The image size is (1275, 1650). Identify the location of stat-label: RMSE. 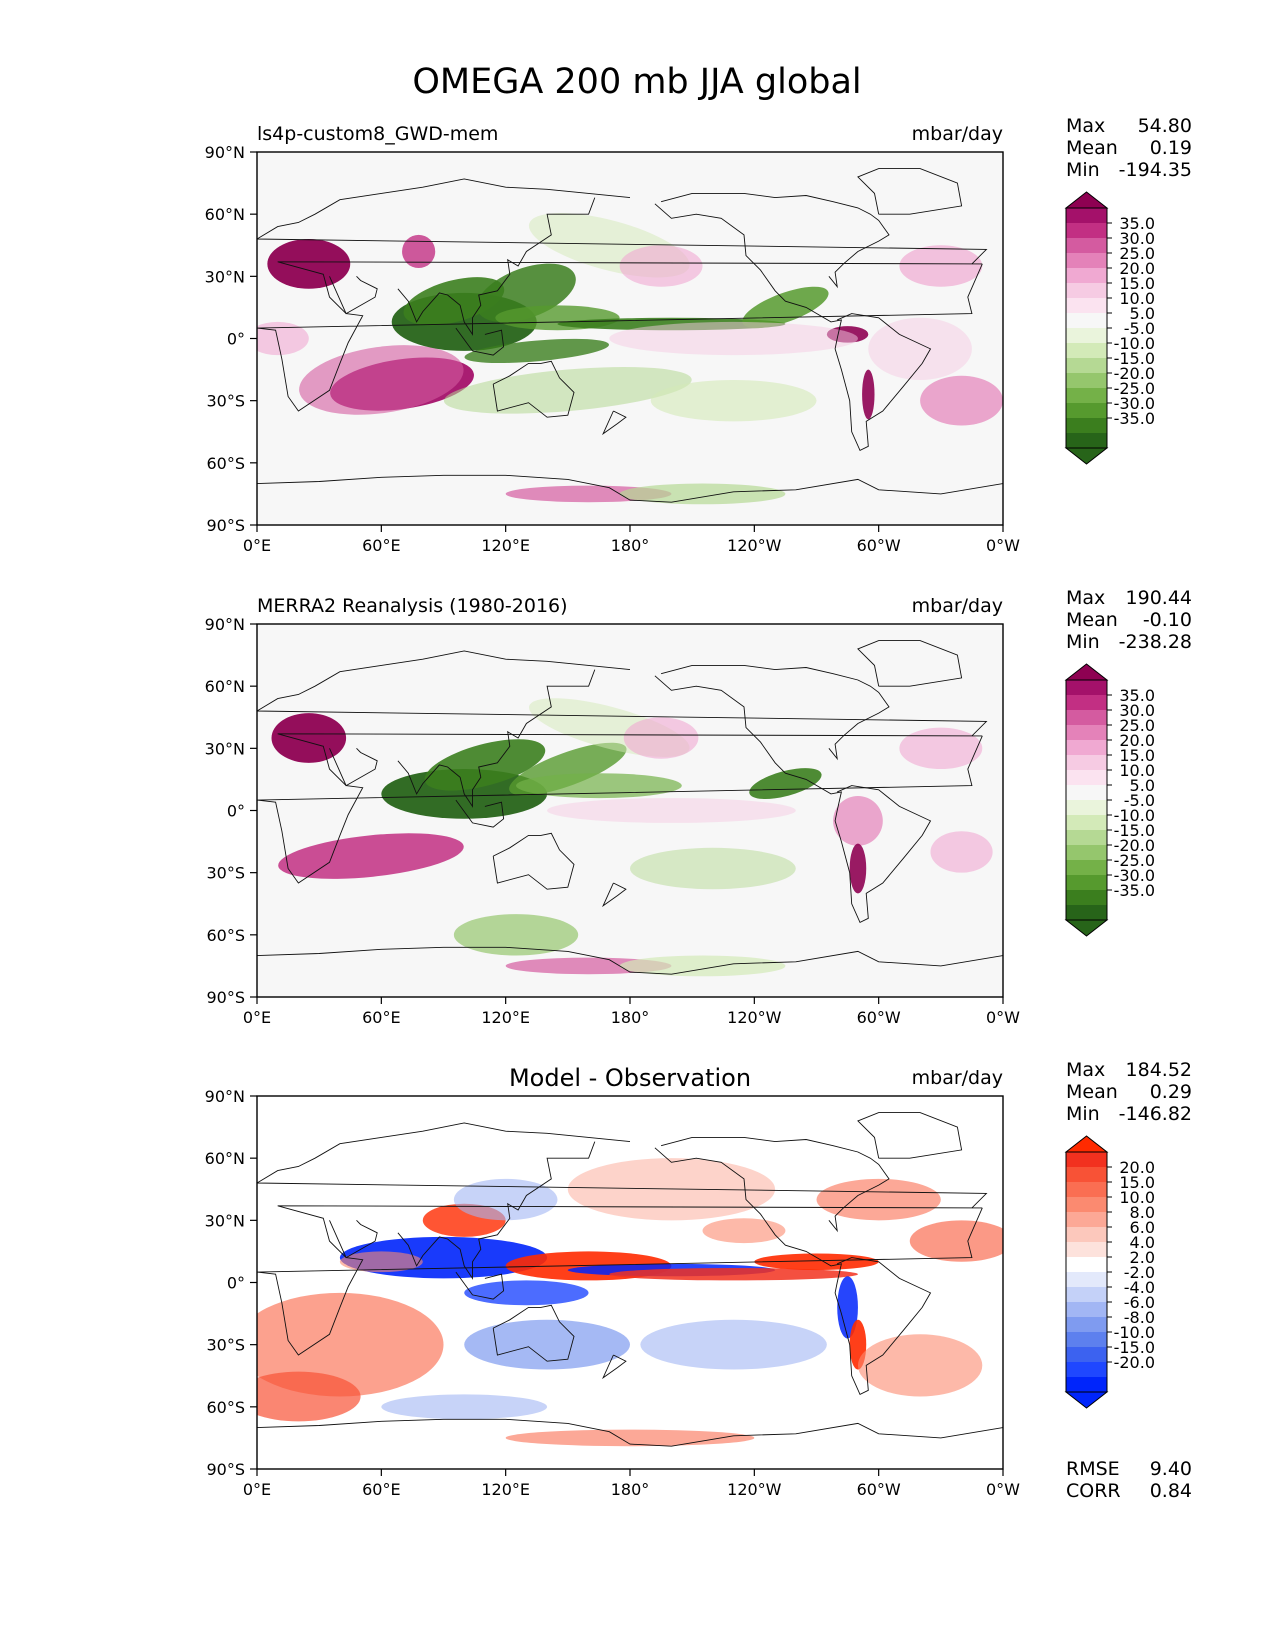
(1093, 1469).